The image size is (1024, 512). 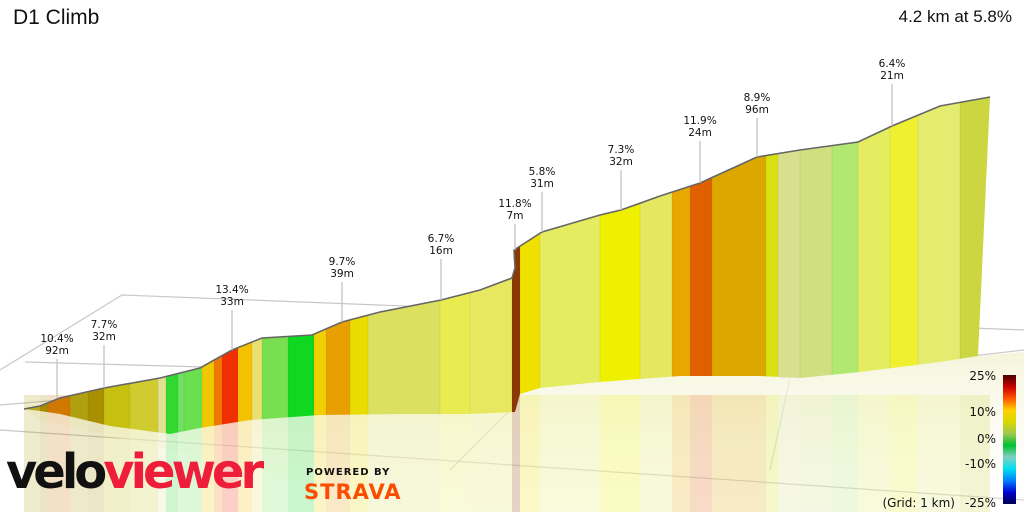 What do you see at coordinates (621, 177) in the screenshot?
I see `segment-annotation: 7.3%32m` at bounding box center [621, 177].